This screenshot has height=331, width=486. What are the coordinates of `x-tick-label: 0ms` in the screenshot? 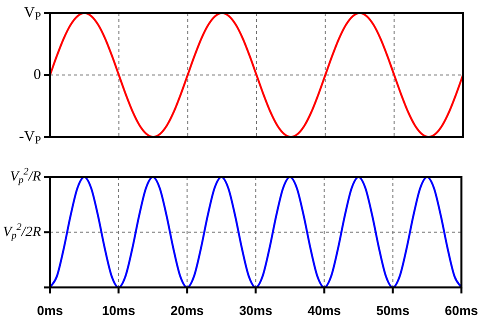 It's located at (50, 310).